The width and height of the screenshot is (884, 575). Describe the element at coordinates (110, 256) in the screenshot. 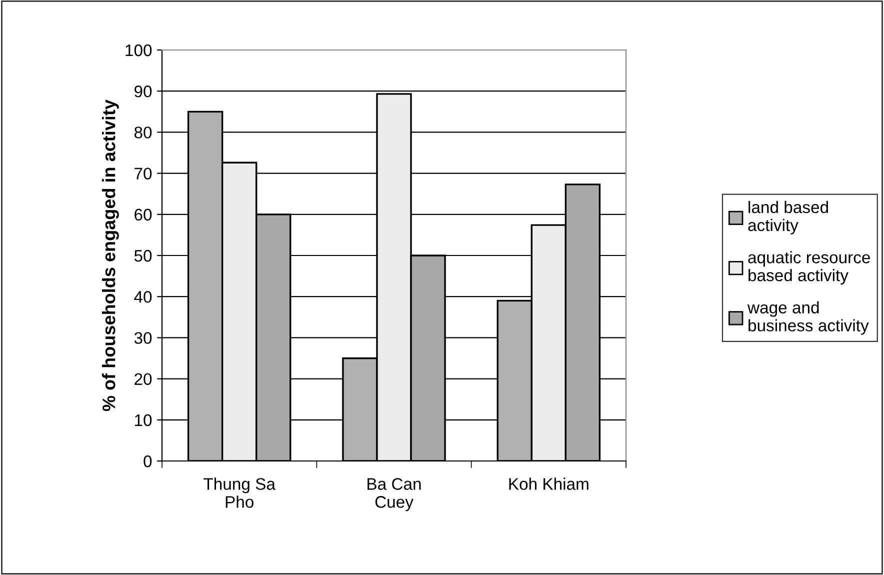

I see `y-axis-title: % of households engaged in activity` at that location.